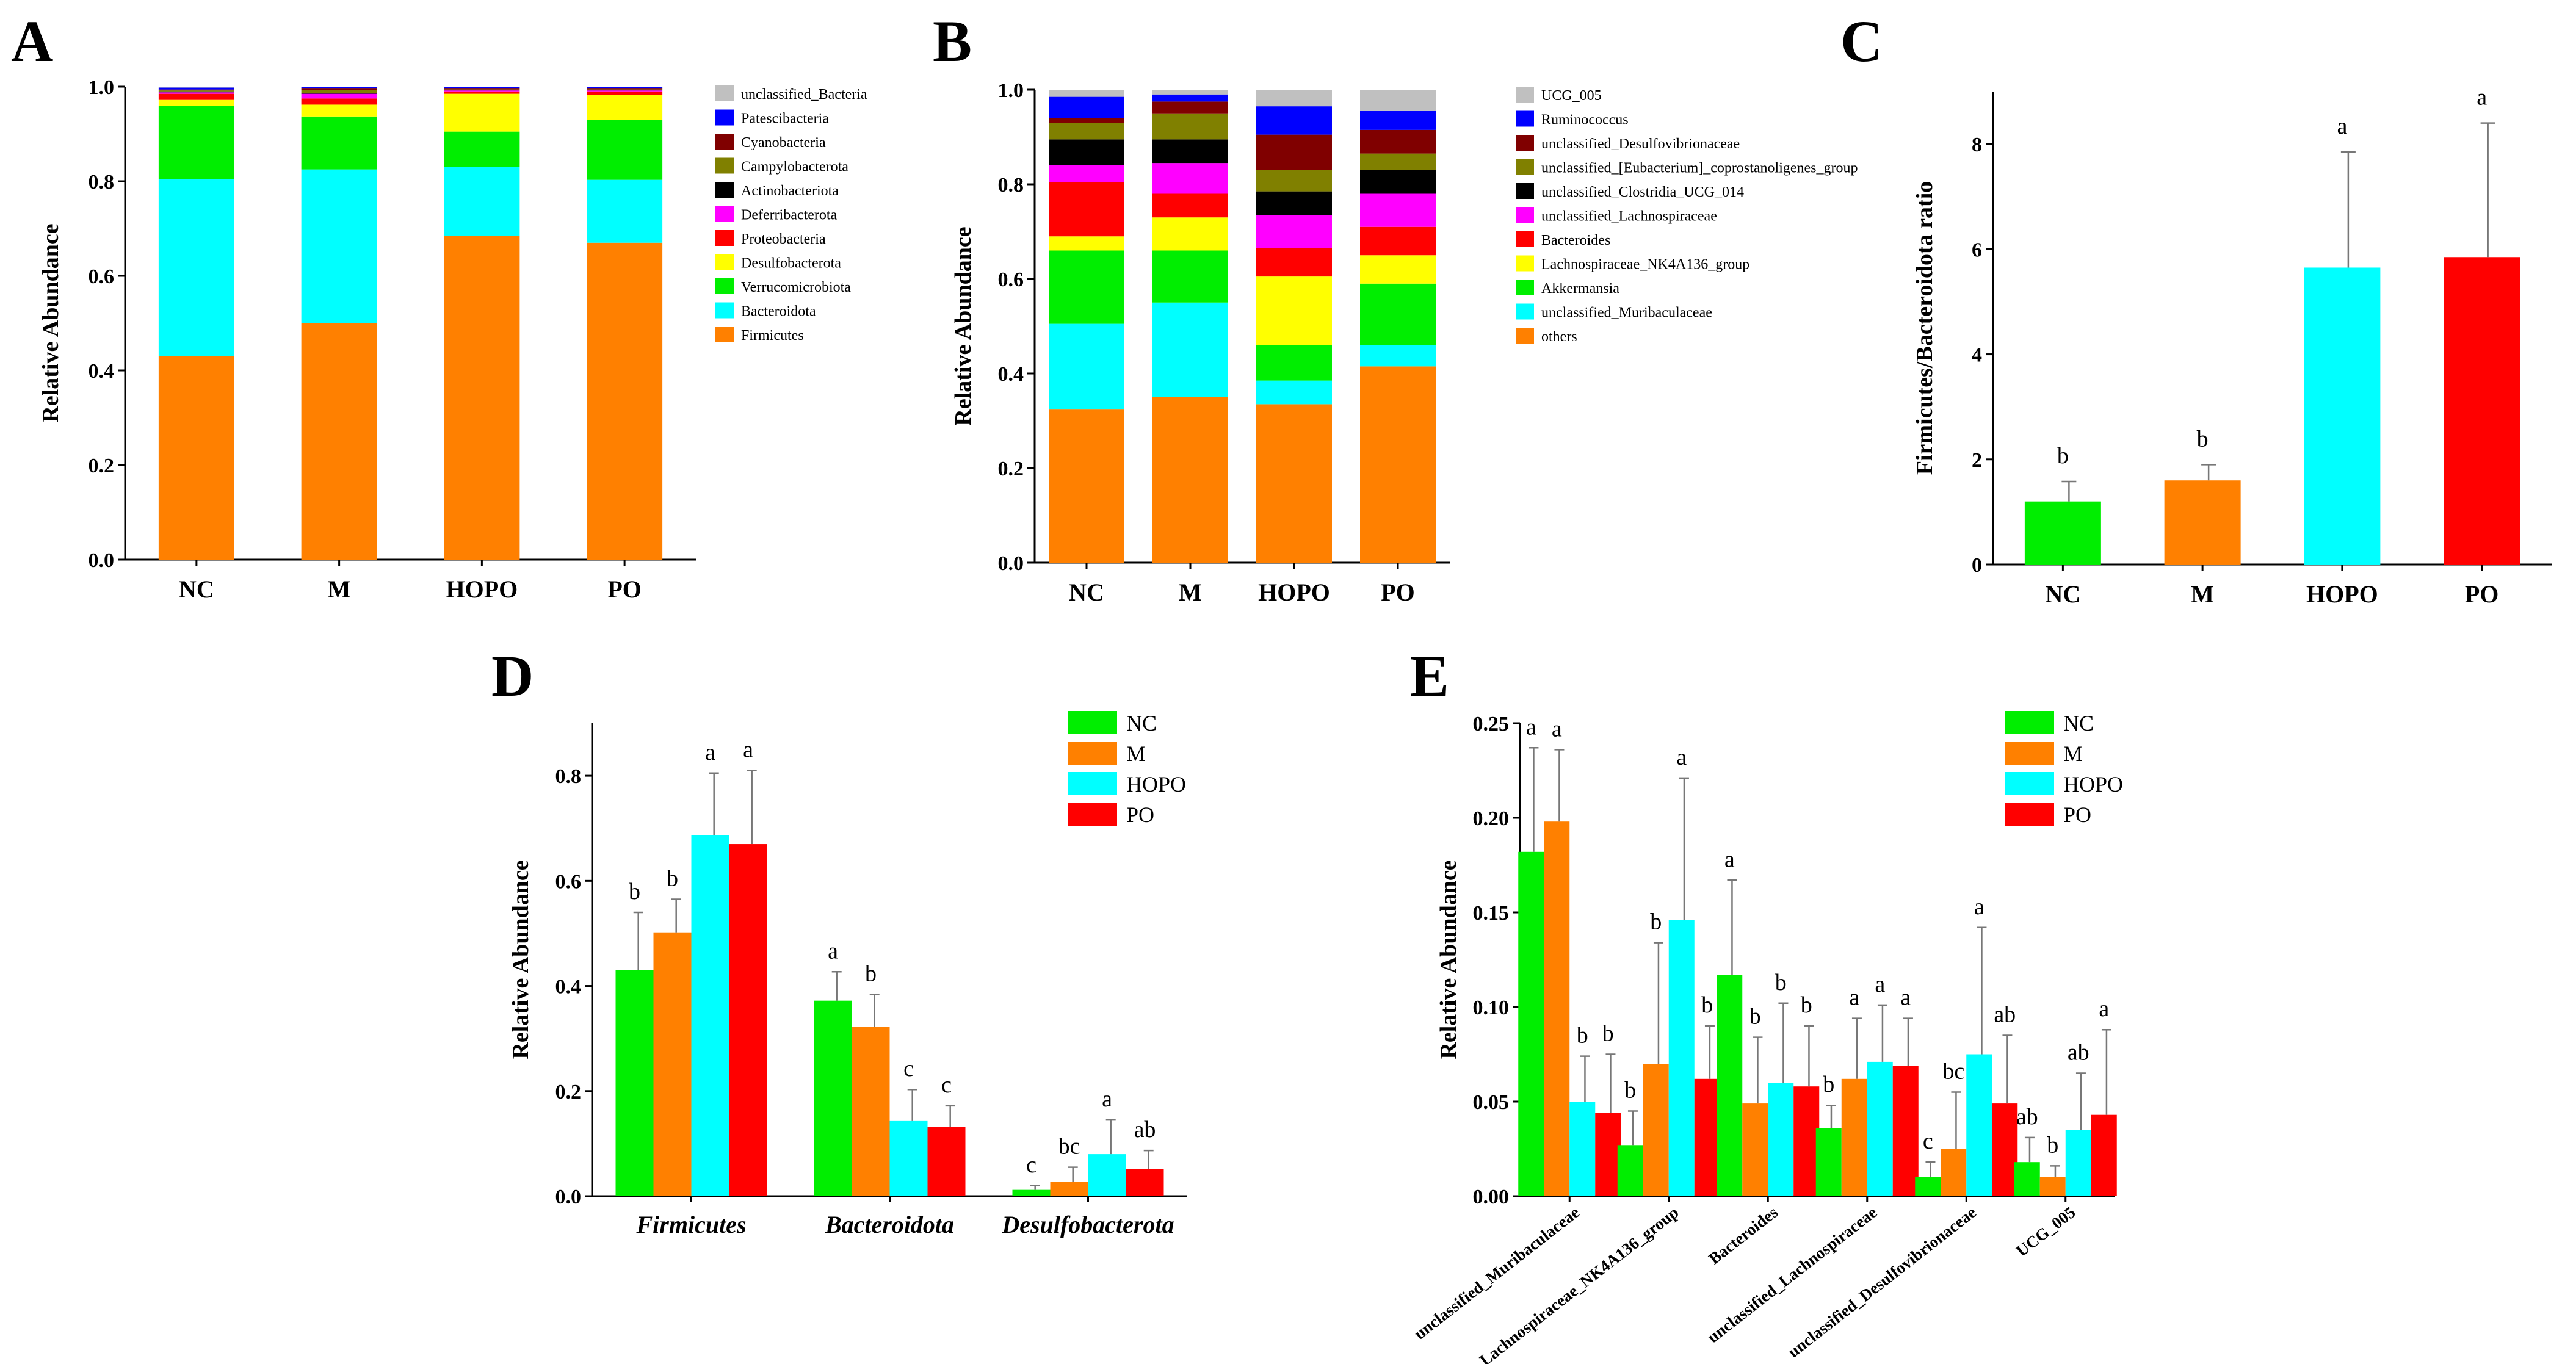 The width and height of the screenshot is (2576, 1364). Describe the element at coordinates (1190, 480) in the screenshot. I see `panel-b-bar-m-others` at that location.